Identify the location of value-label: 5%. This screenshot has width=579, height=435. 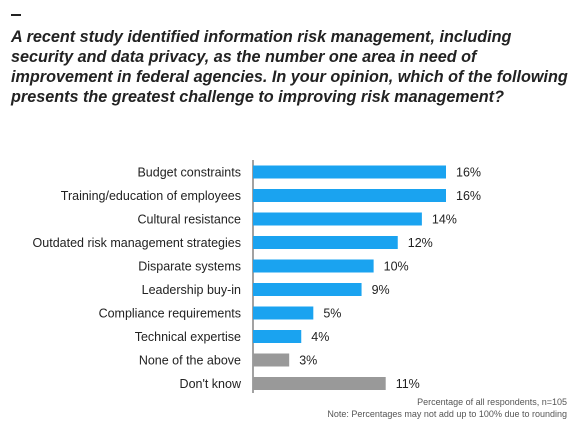
(332, 314).